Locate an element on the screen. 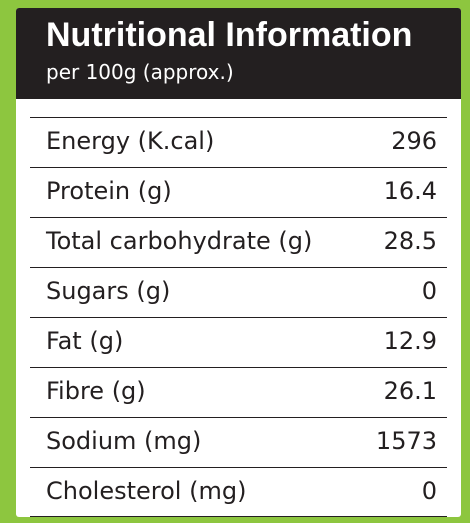 Image resolution: width=470 pixels, height=523 pixels. label-title: Nutritional Information is located at coordinates (229, 35).